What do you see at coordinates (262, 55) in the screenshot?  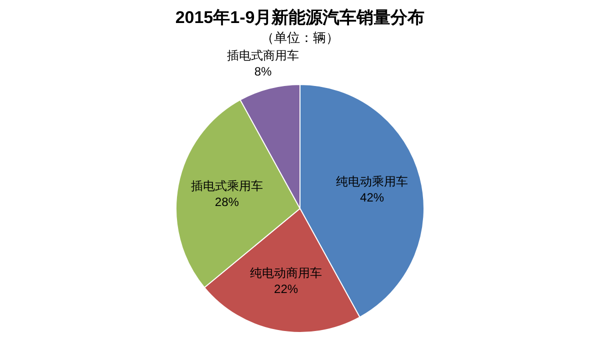 I see `slice-label: 插电式商用车` at bounding box center [262, 55].